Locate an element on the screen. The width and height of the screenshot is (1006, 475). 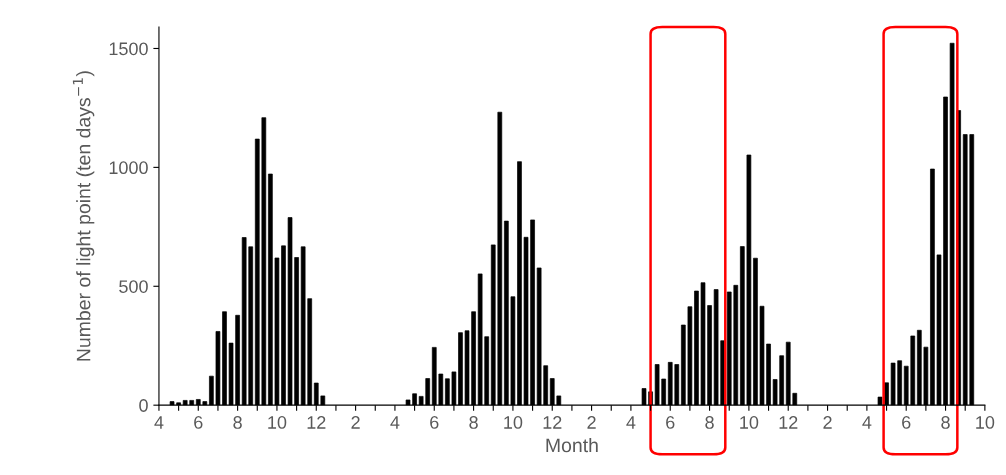
x-axis-title: Month is located at coordinates (572, 445).